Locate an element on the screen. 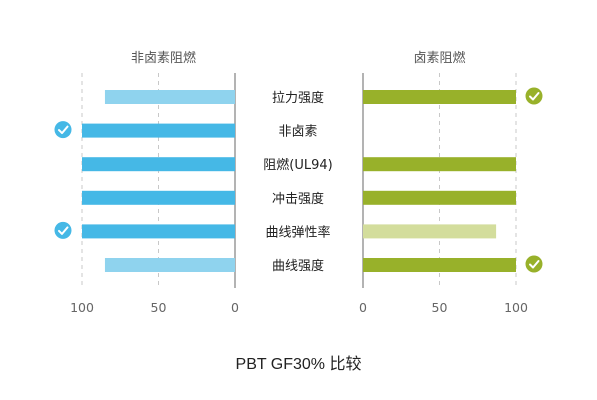  left-tick-label: 100 is located at coordinates (82, 307).